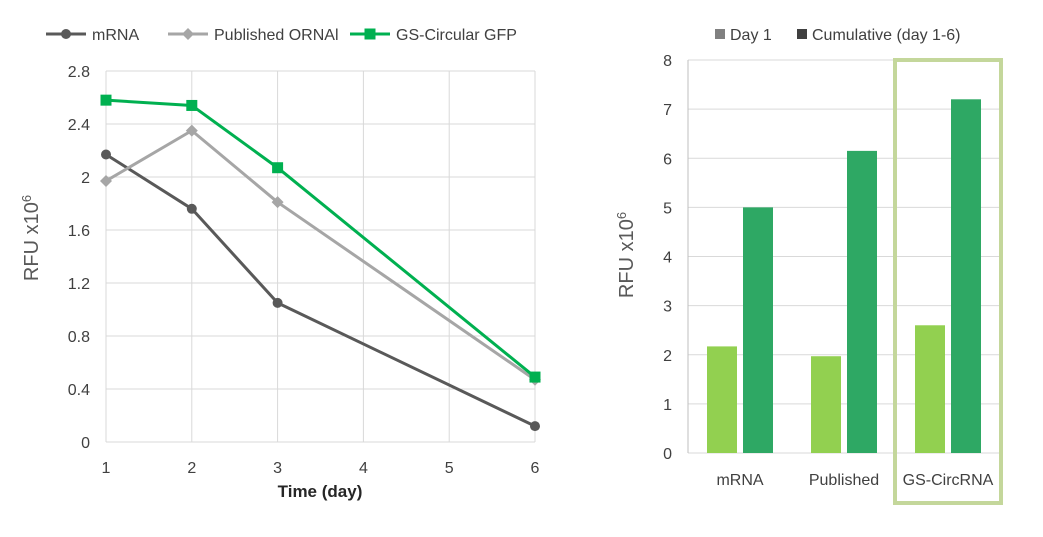  What do you see at coordinates (320, 491) in the screenshot?
I see `line-chart-x-axis-title: Time (day)` at bounding box center [320, 491].